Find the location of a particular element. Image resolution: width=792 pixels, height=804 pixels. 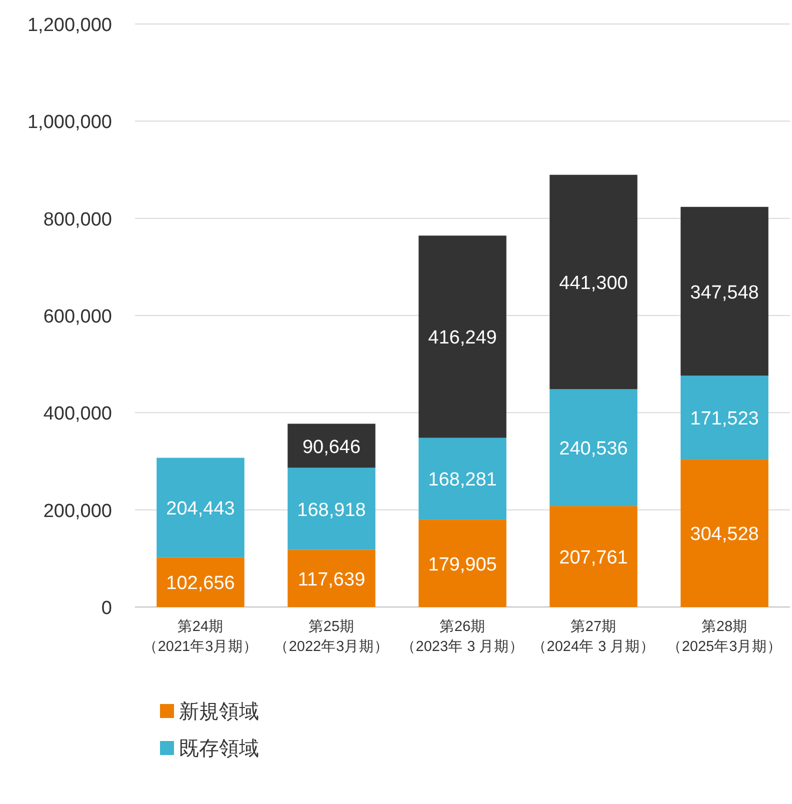

y-tick-label: 400,000 is located at coordinates (77, 414).